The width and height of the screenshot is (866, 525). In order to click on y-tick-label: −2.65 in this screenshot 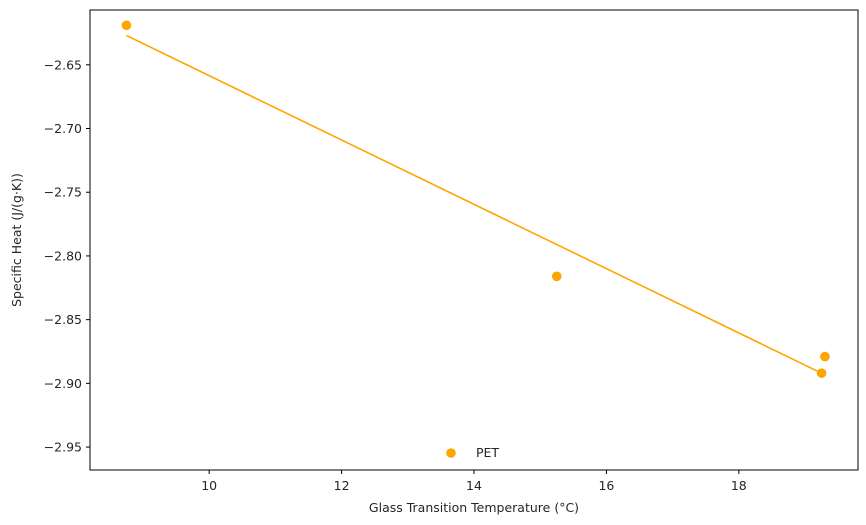, I will do `click(63, 64)`.